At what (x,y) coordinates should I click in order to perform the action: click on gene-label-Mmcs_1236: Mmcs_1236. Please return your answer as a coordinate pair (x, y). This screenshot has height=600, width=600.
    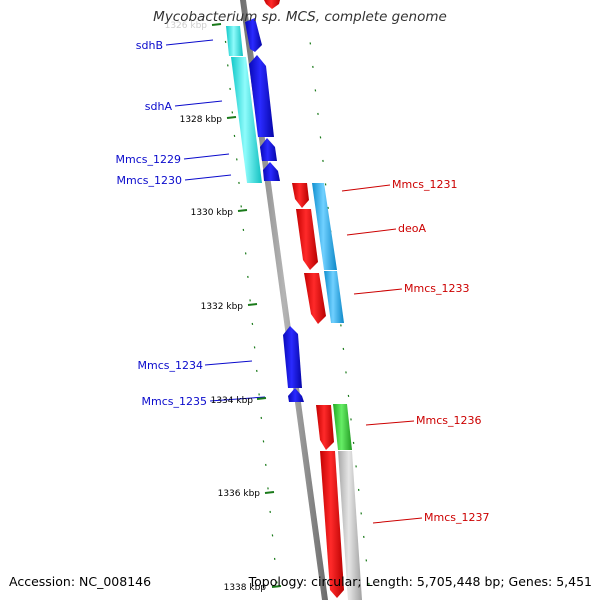
    Looking at the image, I should click on (448, 420).